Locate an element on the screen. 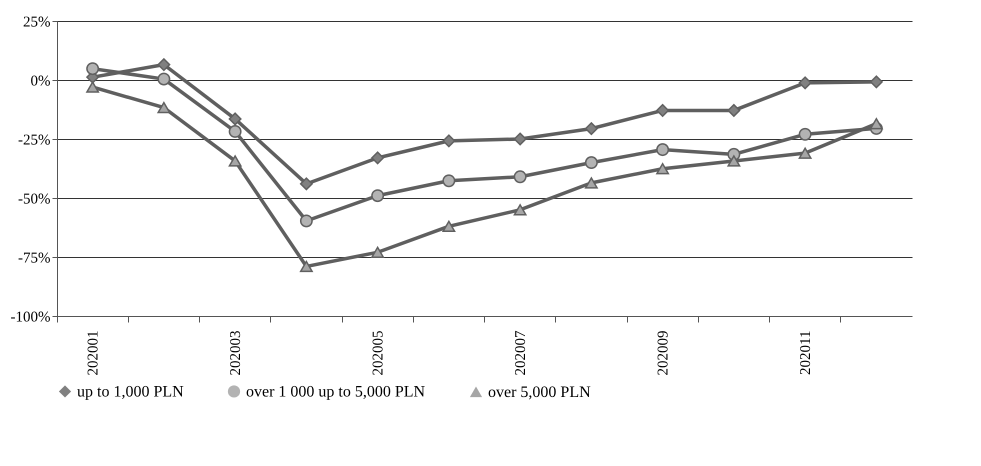 The height and width of the screenshot is (466, 981). y-tick-label: -100% is located at coordinates (30, 318).